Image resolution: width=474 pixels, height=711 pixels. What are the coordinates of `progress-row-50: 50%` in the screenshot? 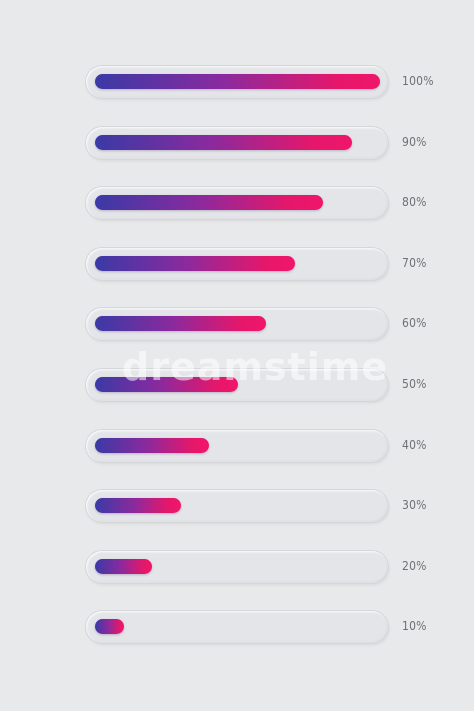 It's located at (266, 385).